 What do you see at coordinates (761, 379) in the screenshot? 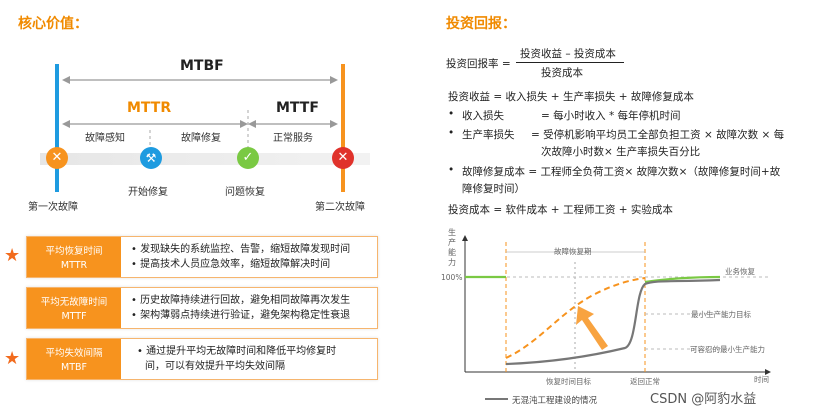
I see `x-axis-label: 时间` at bounding box center [761, 379].